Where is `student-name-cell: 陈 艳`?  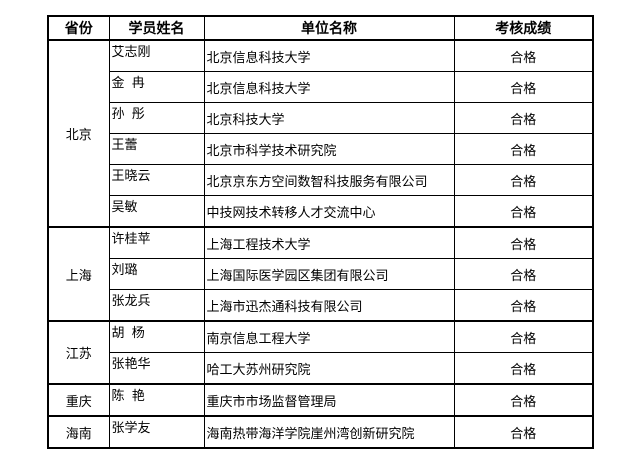
student-name-cell: 陈 艳 is located at coordinates (156, 400).